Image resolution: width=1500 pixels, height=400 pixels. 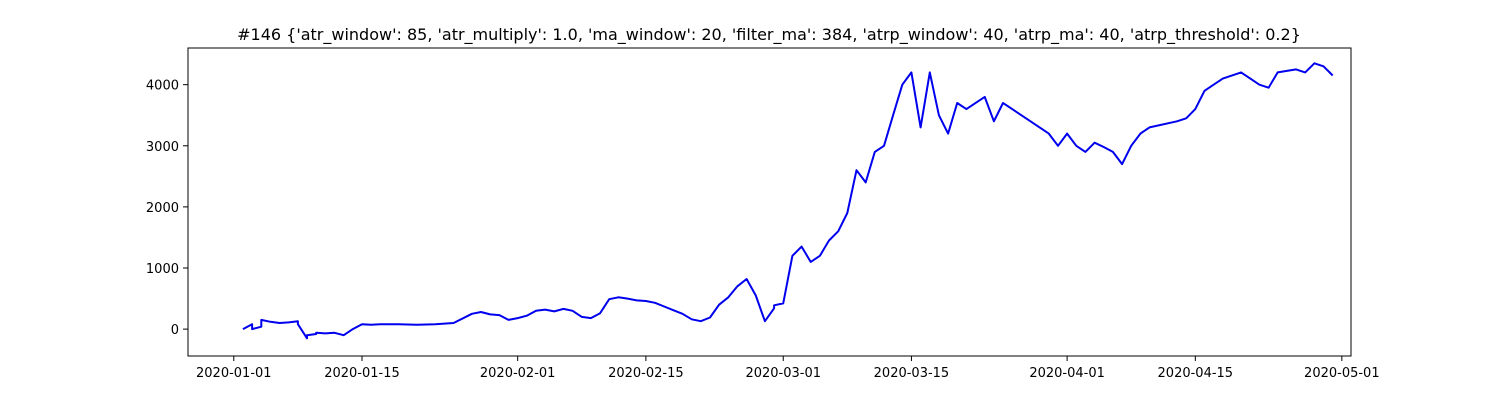 What do you see at coordinates (234, 373) in the screenshot?
I see `x-tick-label: 2020-01-01` at bounding box center [234, 373].